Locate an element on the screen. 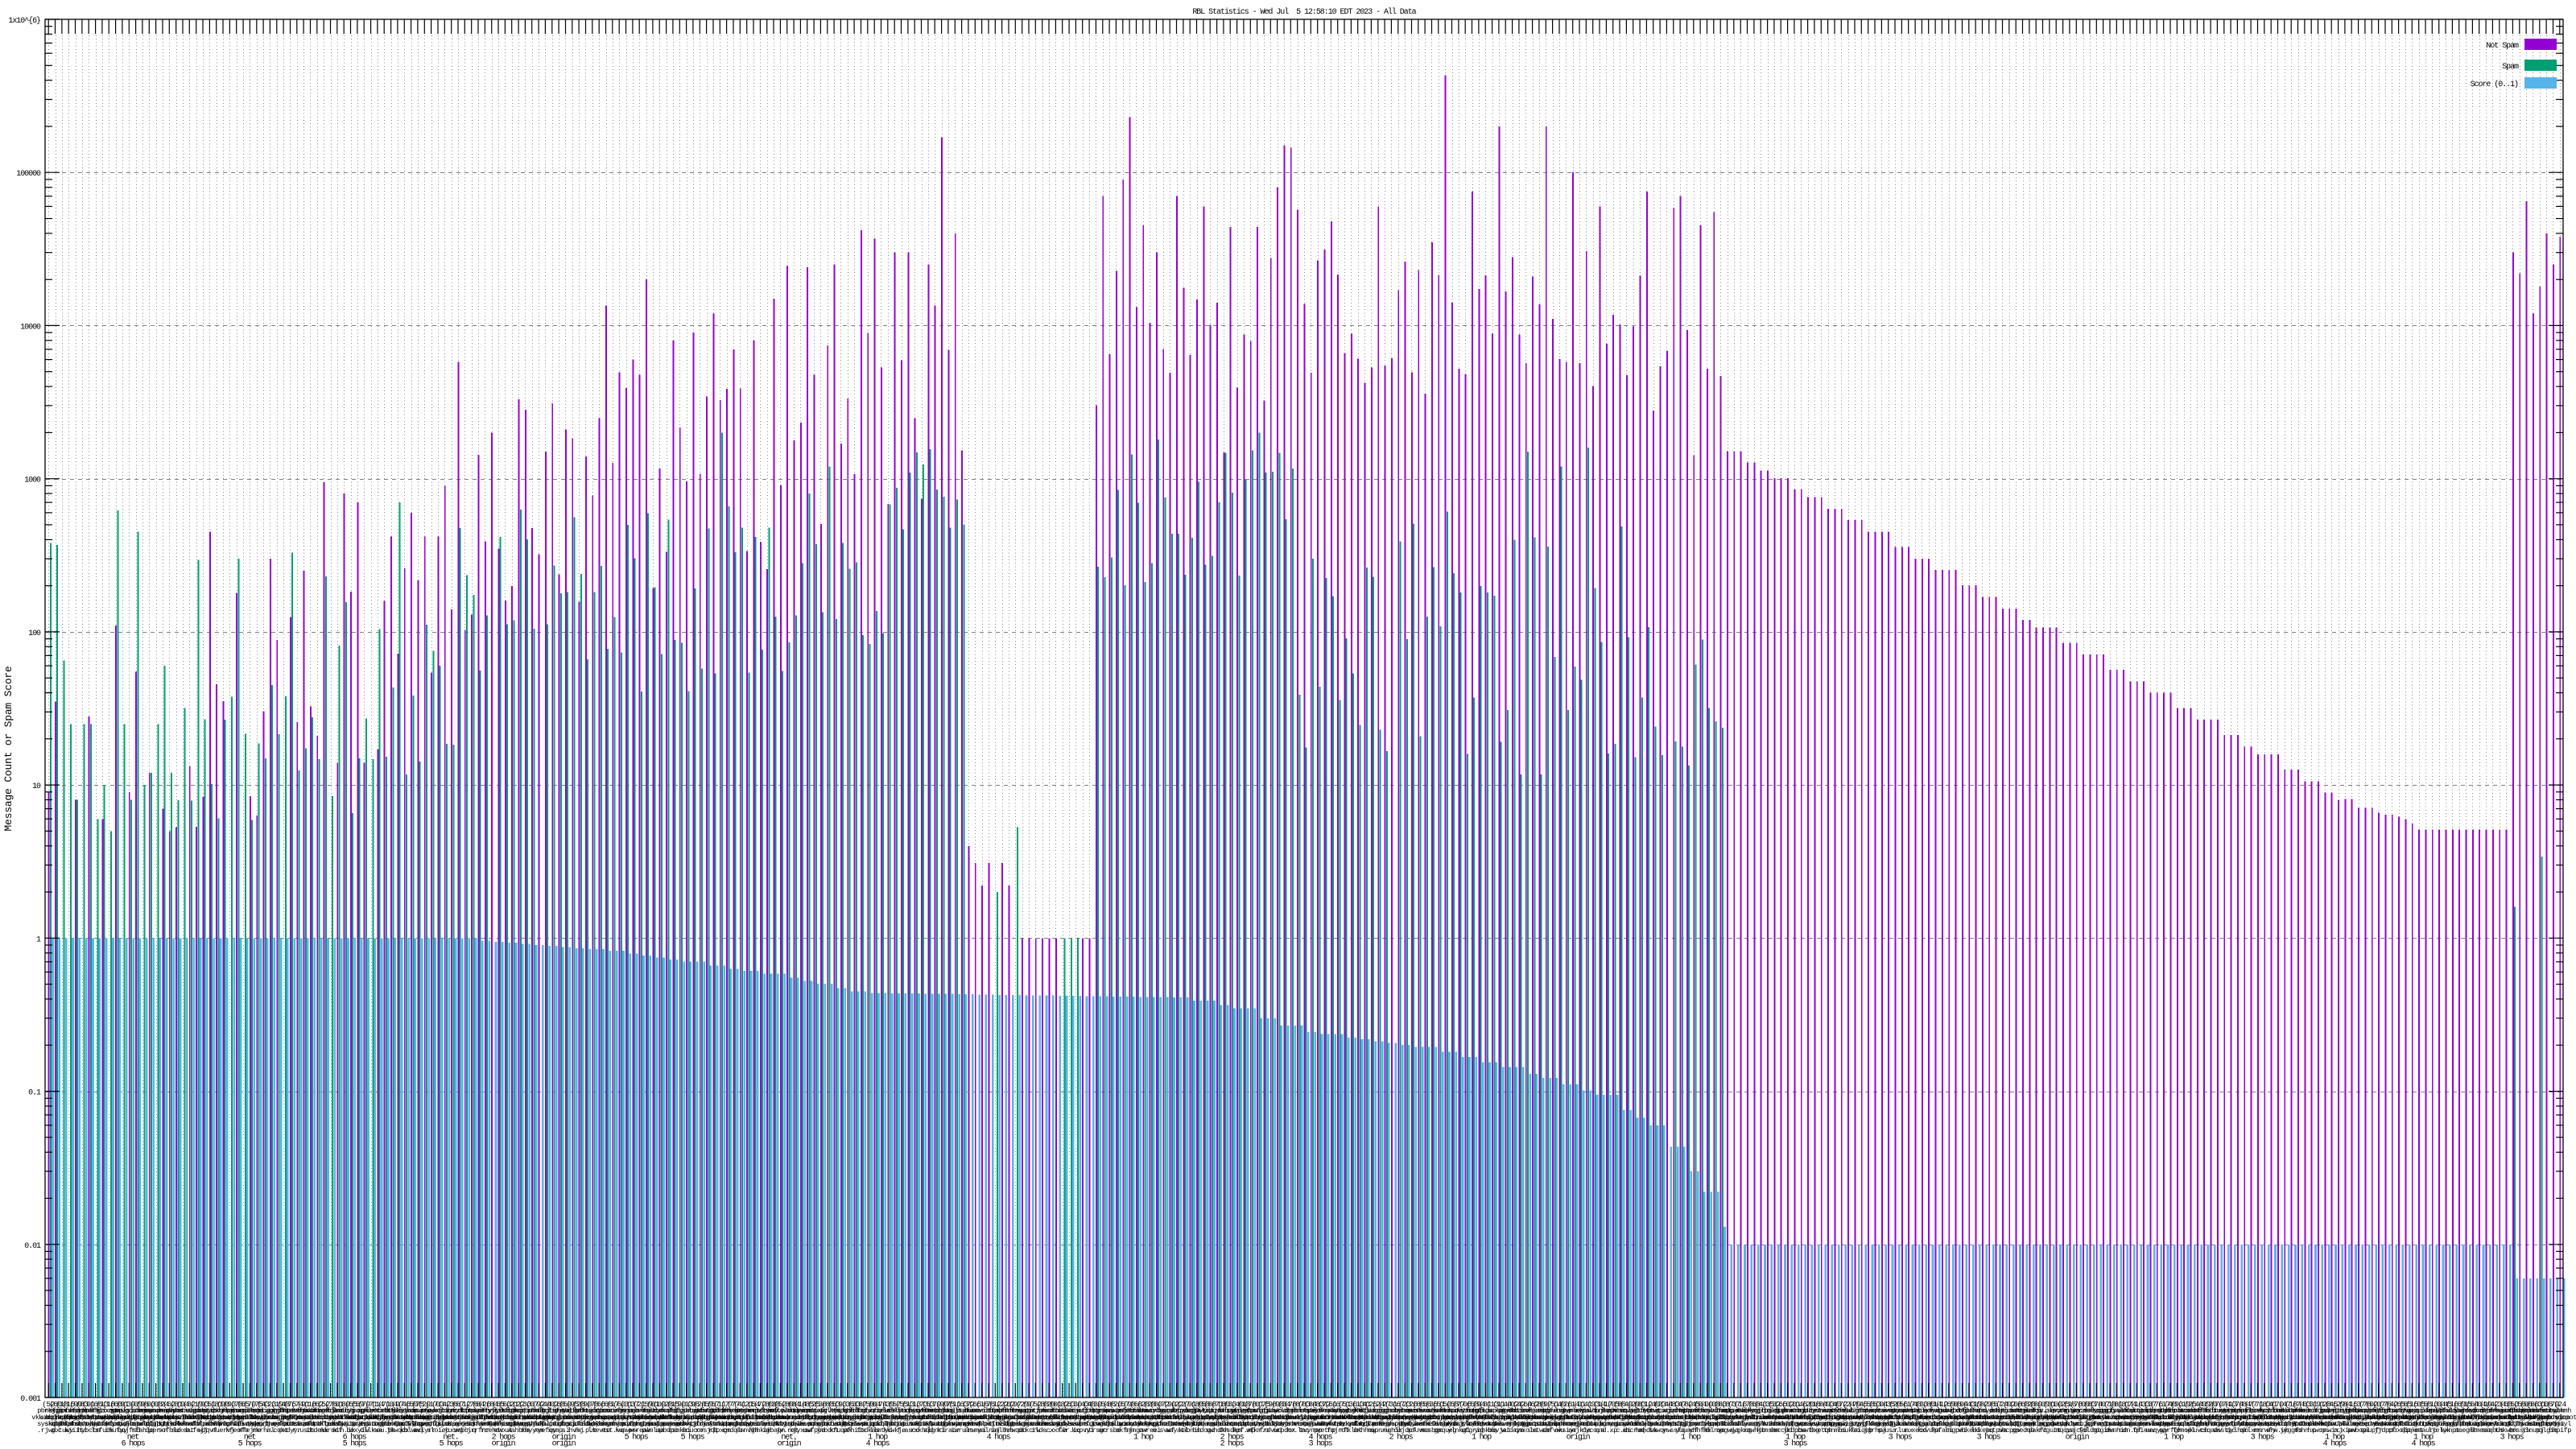  svg-text: oskjri is located at coordinates (868, 1424).